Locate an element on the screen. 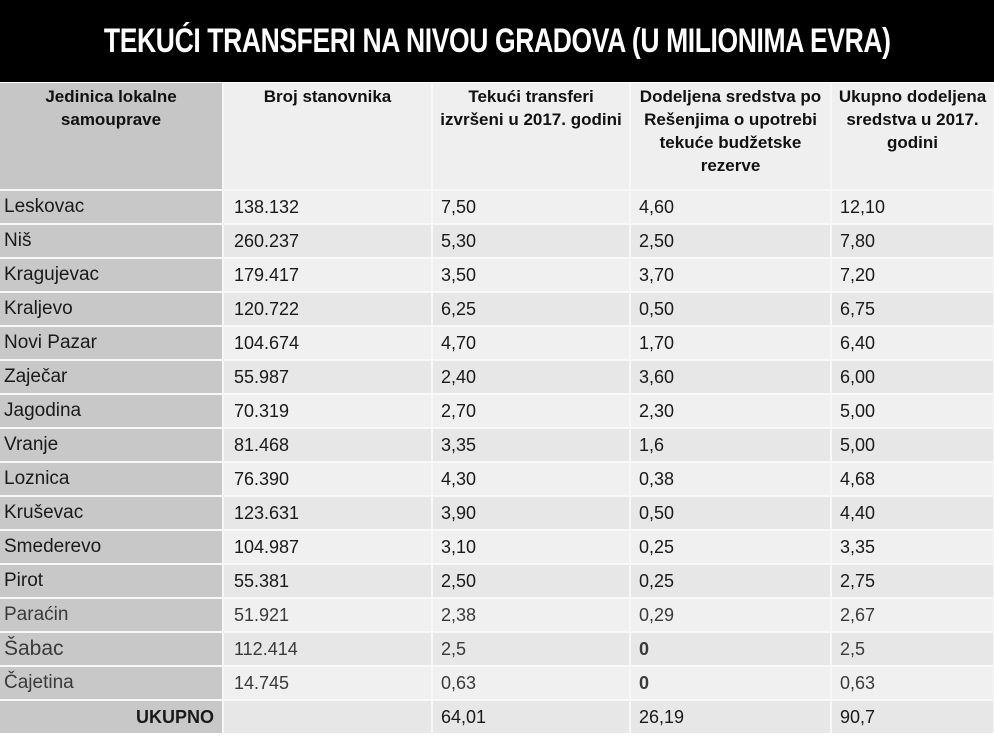 This screenshot has height=748, width=994. cell-municipality: Novi Pazar is located at coordinates (112, 342).